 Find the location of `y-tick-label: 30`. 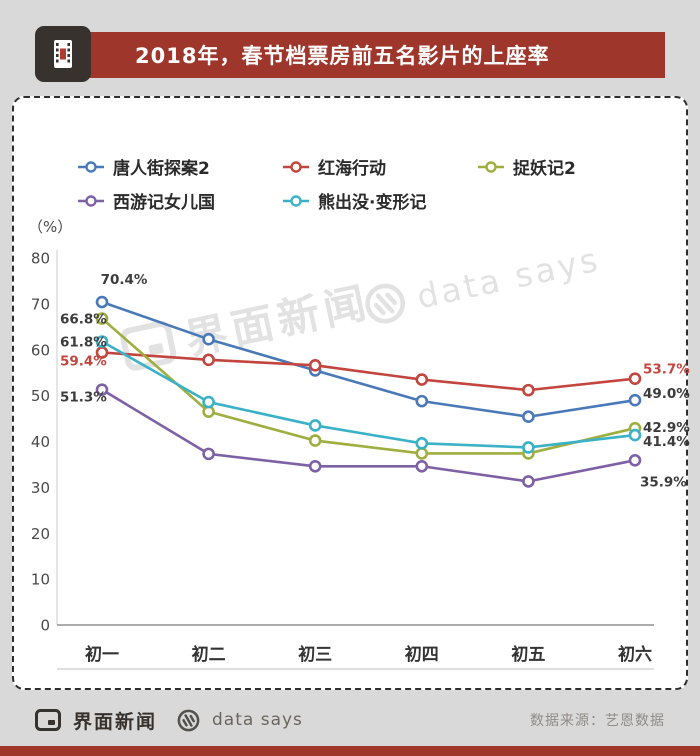

y-tick-label: 30 is located at coordinates (40, 488).